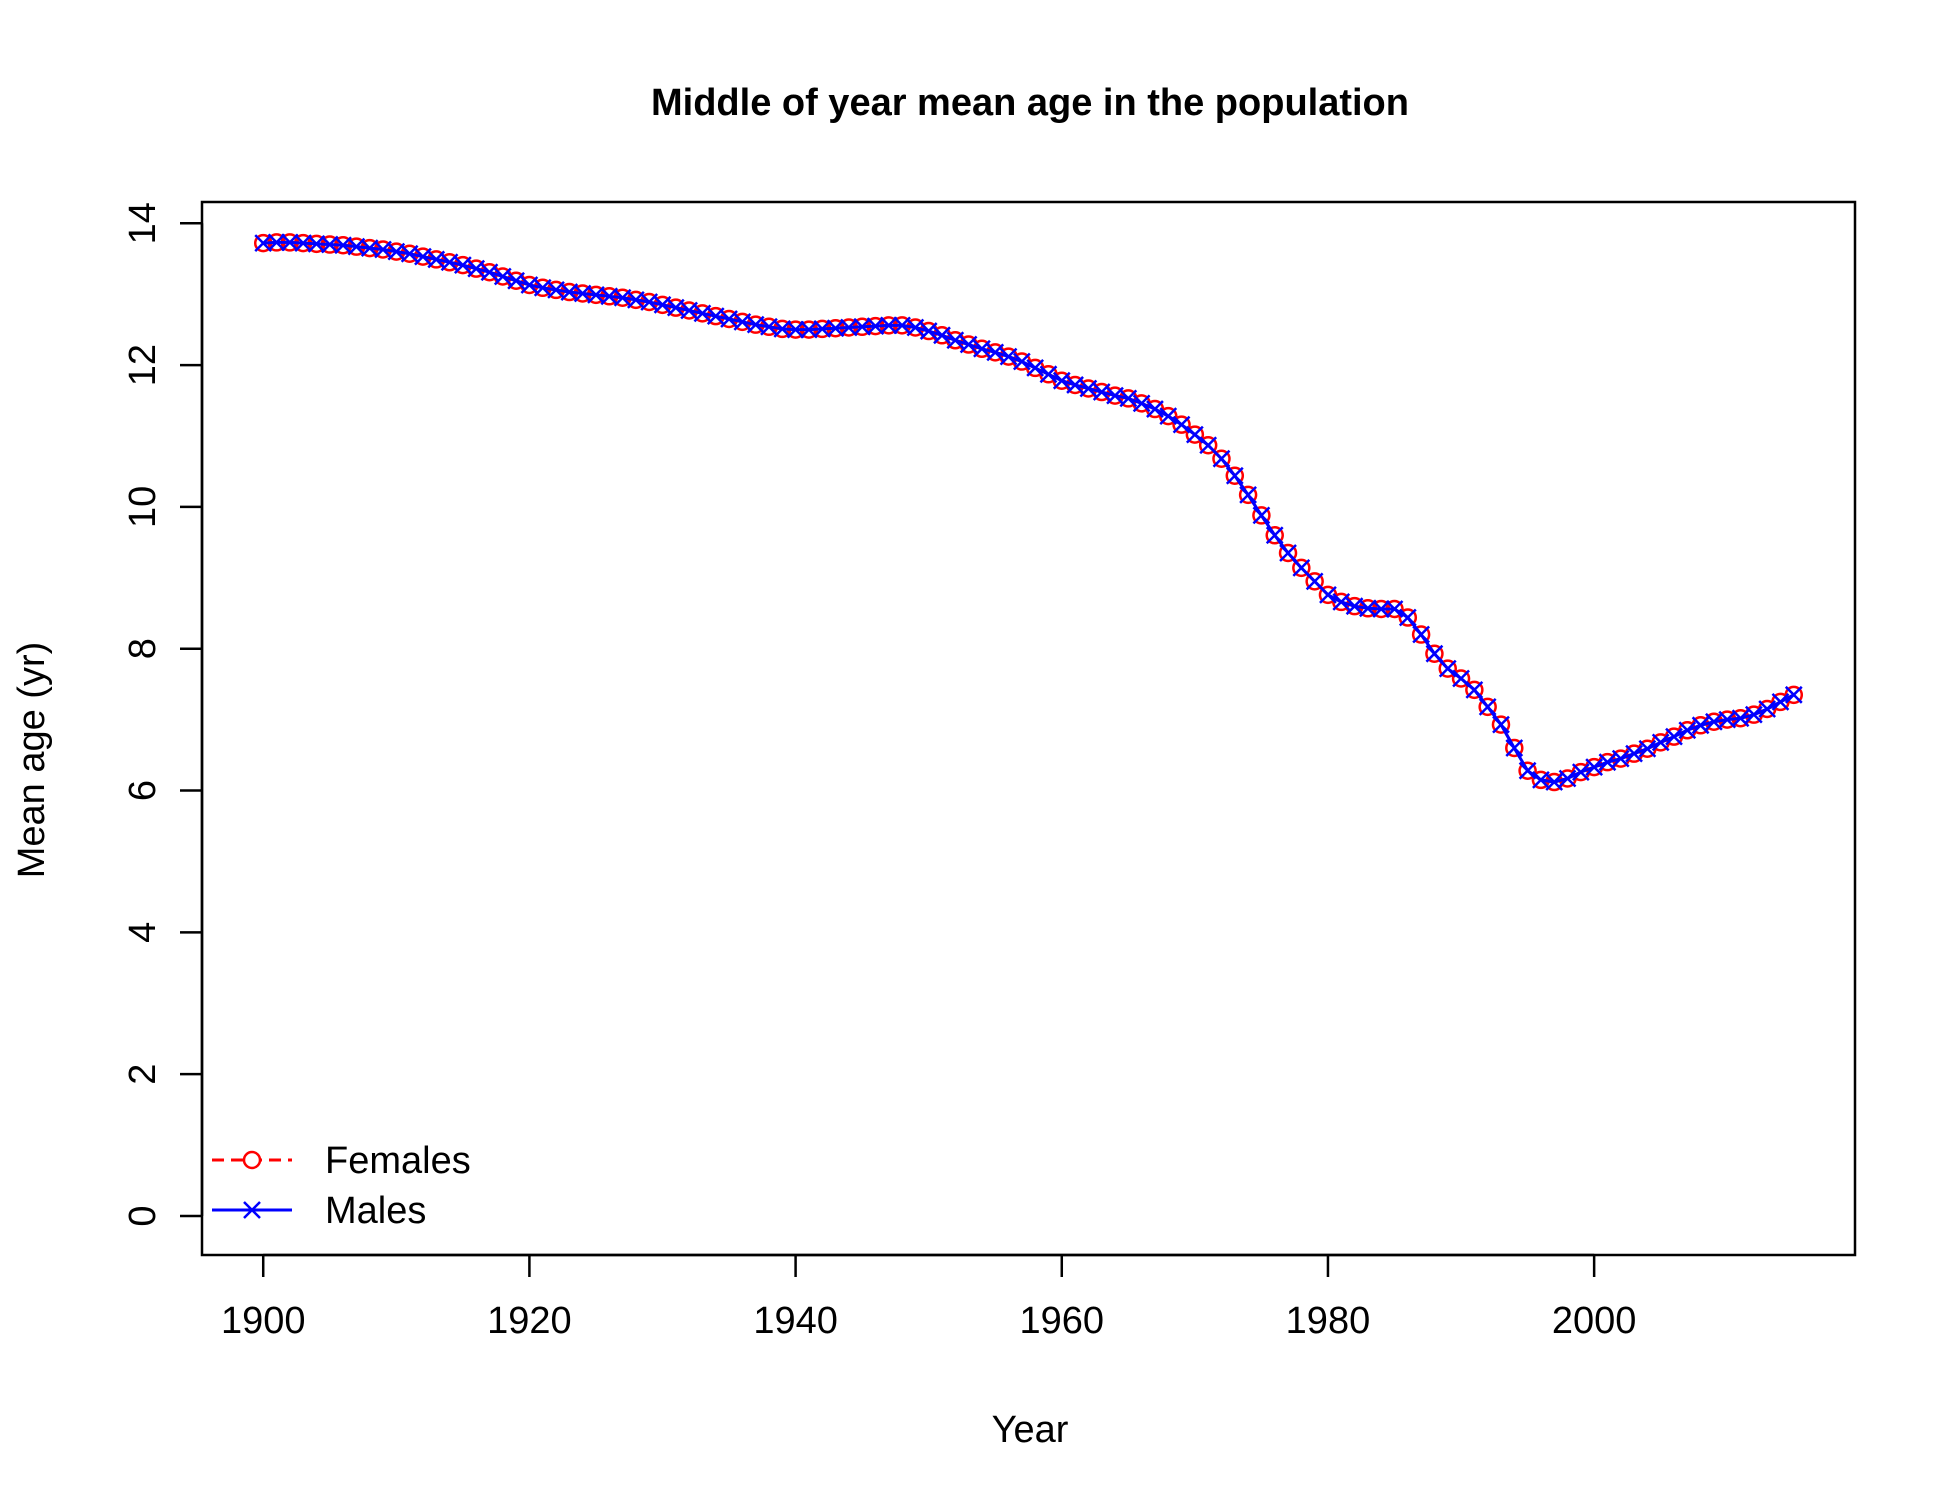  What do you see at coordinates (252, 1210) in the screenshot?
I see `legend-marker-cross` at bounding box center [252, 1210].